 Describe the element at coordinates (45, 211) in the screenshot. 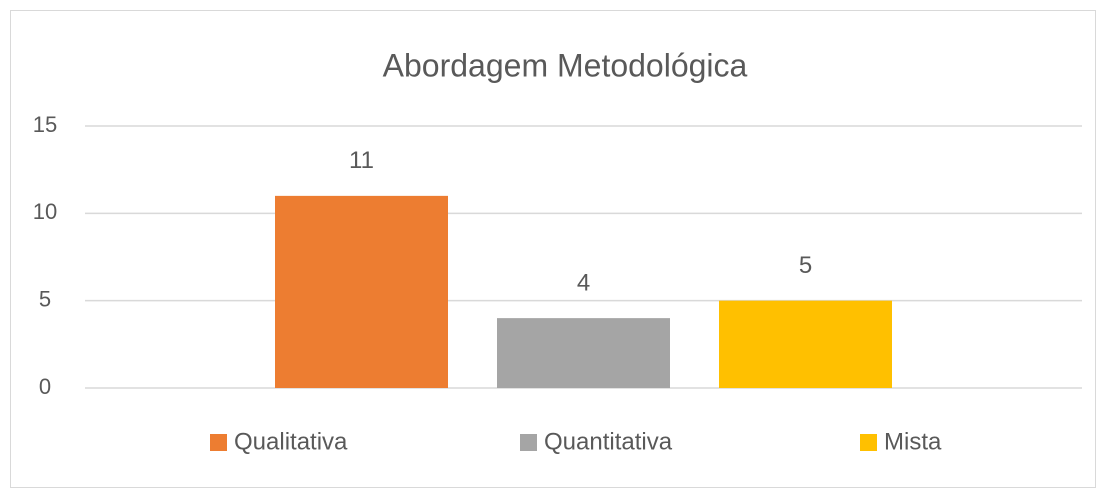

I see `y-tick-label: 10` at that location.